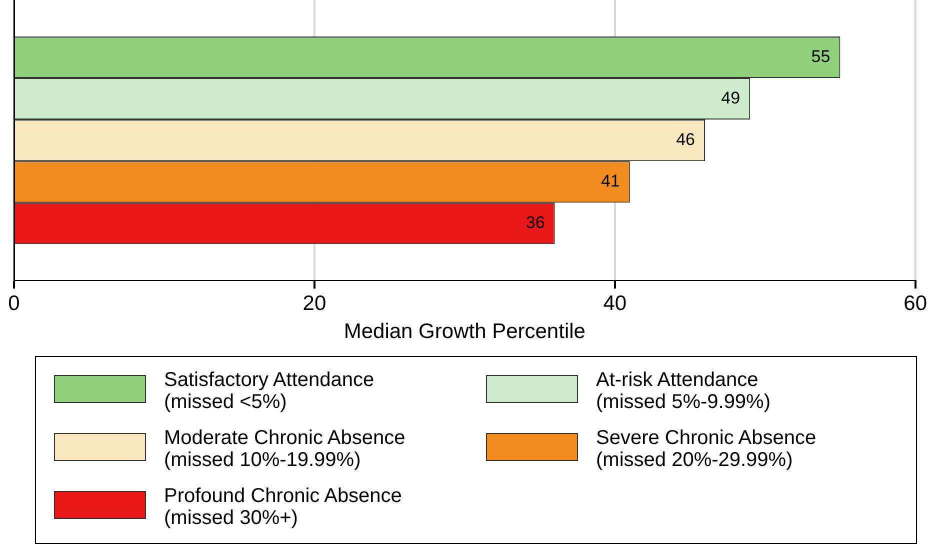 This screenshot has width=930, height=548. What do you see at coordinates (314, 303) in the screenshot?
I see `x-tick-label: 20` at bounding box center [314, 303].